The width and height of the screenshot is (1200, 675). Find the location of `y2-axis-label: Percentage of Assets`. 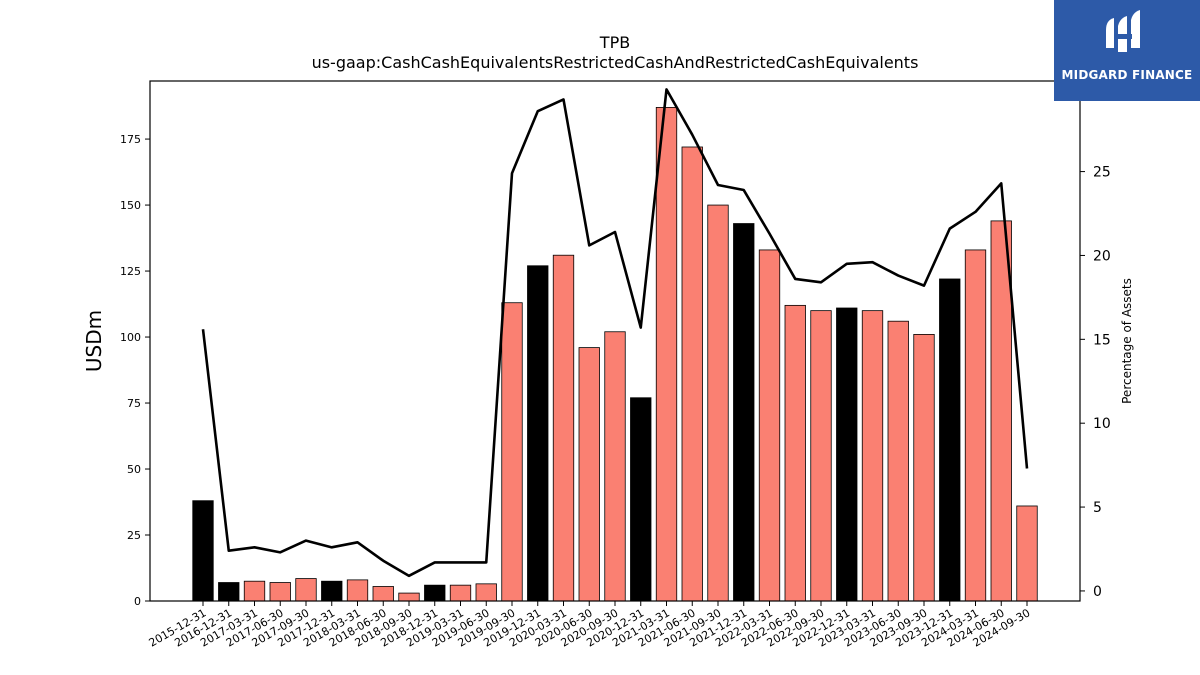

y2-axis-label: Percentage of Assets is located at coordinates (1127, 341).